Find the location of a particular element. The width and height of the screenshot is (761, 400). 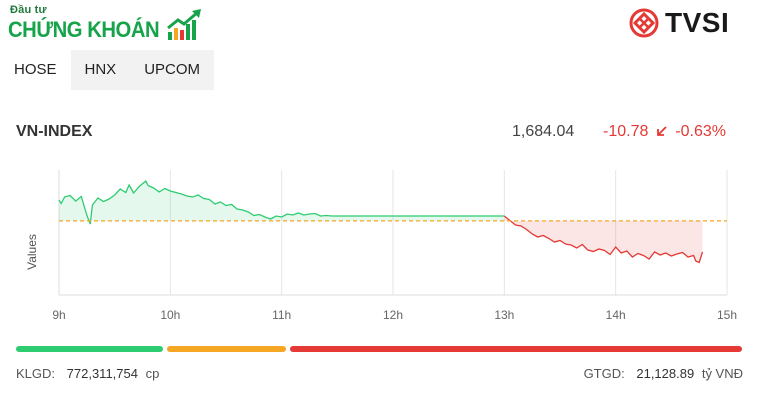

header: Đầu tư CHỨNG KHOÁN TVSI is located at coordinates (380, 24).